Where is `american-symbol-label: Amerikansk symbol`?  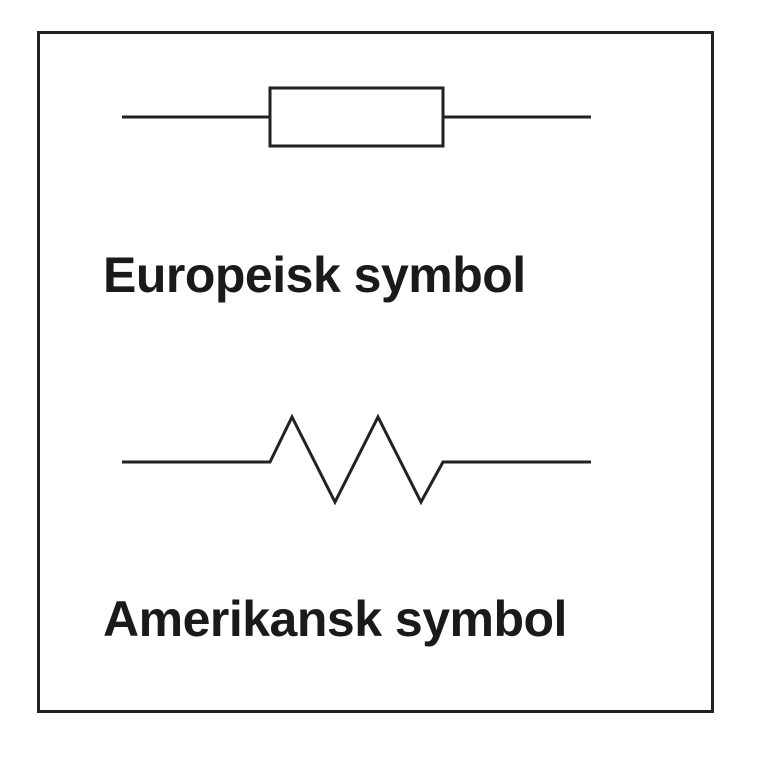 american-symbol-label: Amerikansk symbol is located at coordinates (335, 619).